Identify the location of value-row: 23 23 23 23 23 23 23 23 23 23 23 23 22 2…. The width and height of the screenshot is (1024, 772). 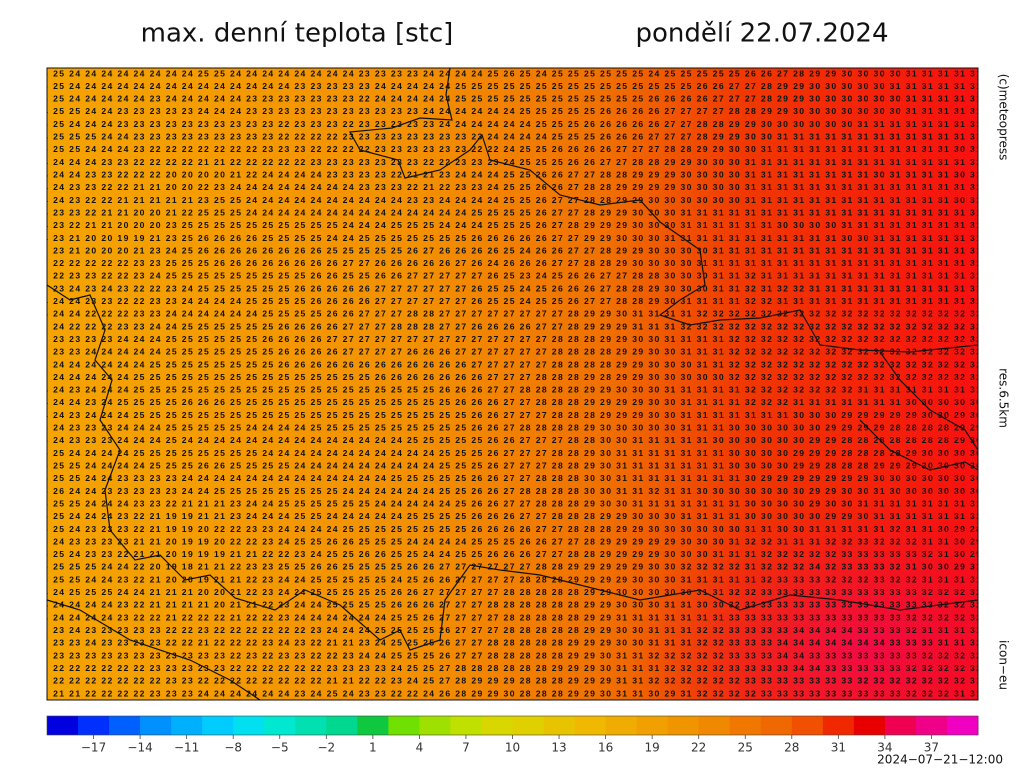
(509, 655).